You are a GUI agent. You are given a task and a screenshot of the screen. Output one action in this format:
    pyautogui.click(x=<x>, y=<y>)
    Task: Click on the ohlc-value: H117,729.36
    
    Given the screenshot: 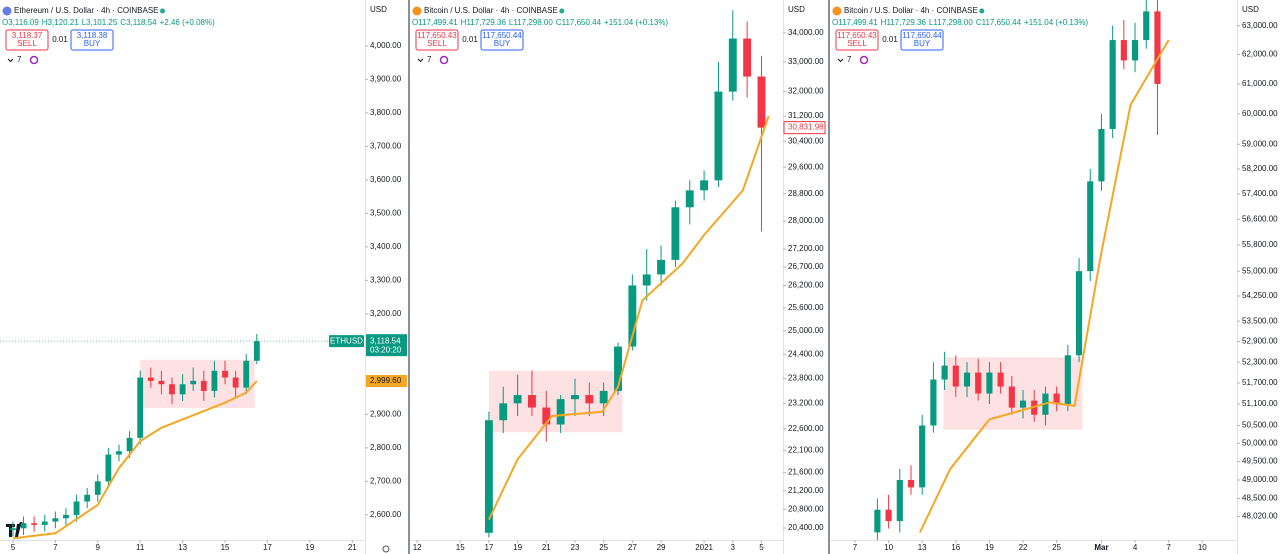 What is the action you would take?
    pyautogui.click(x=904, y=22)
    